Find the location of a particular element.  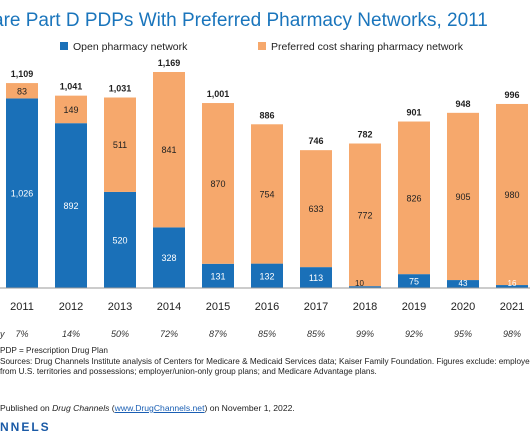

bar-preferred-2015 is located at coordinates (218, 183).